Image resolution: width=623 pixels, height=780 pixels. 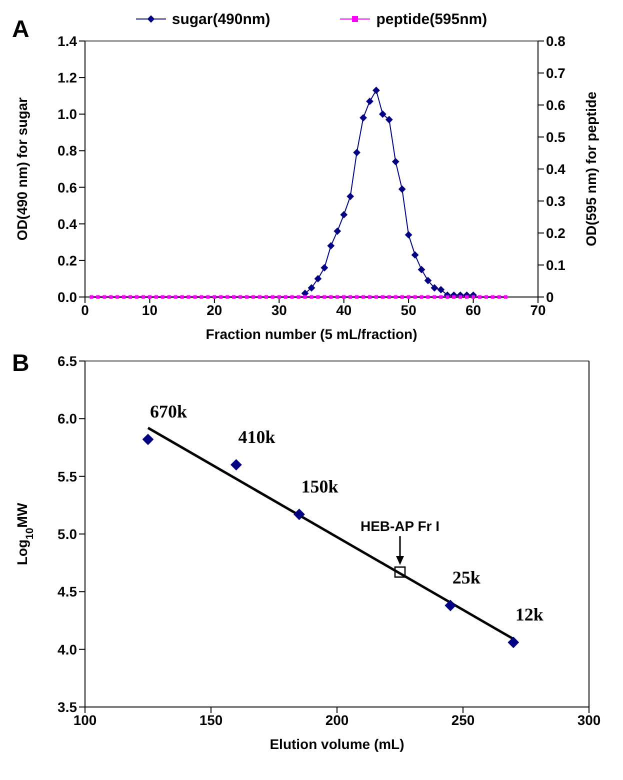 I want to click on y2-tick-label: 0.4, so click(x=556, y=168).